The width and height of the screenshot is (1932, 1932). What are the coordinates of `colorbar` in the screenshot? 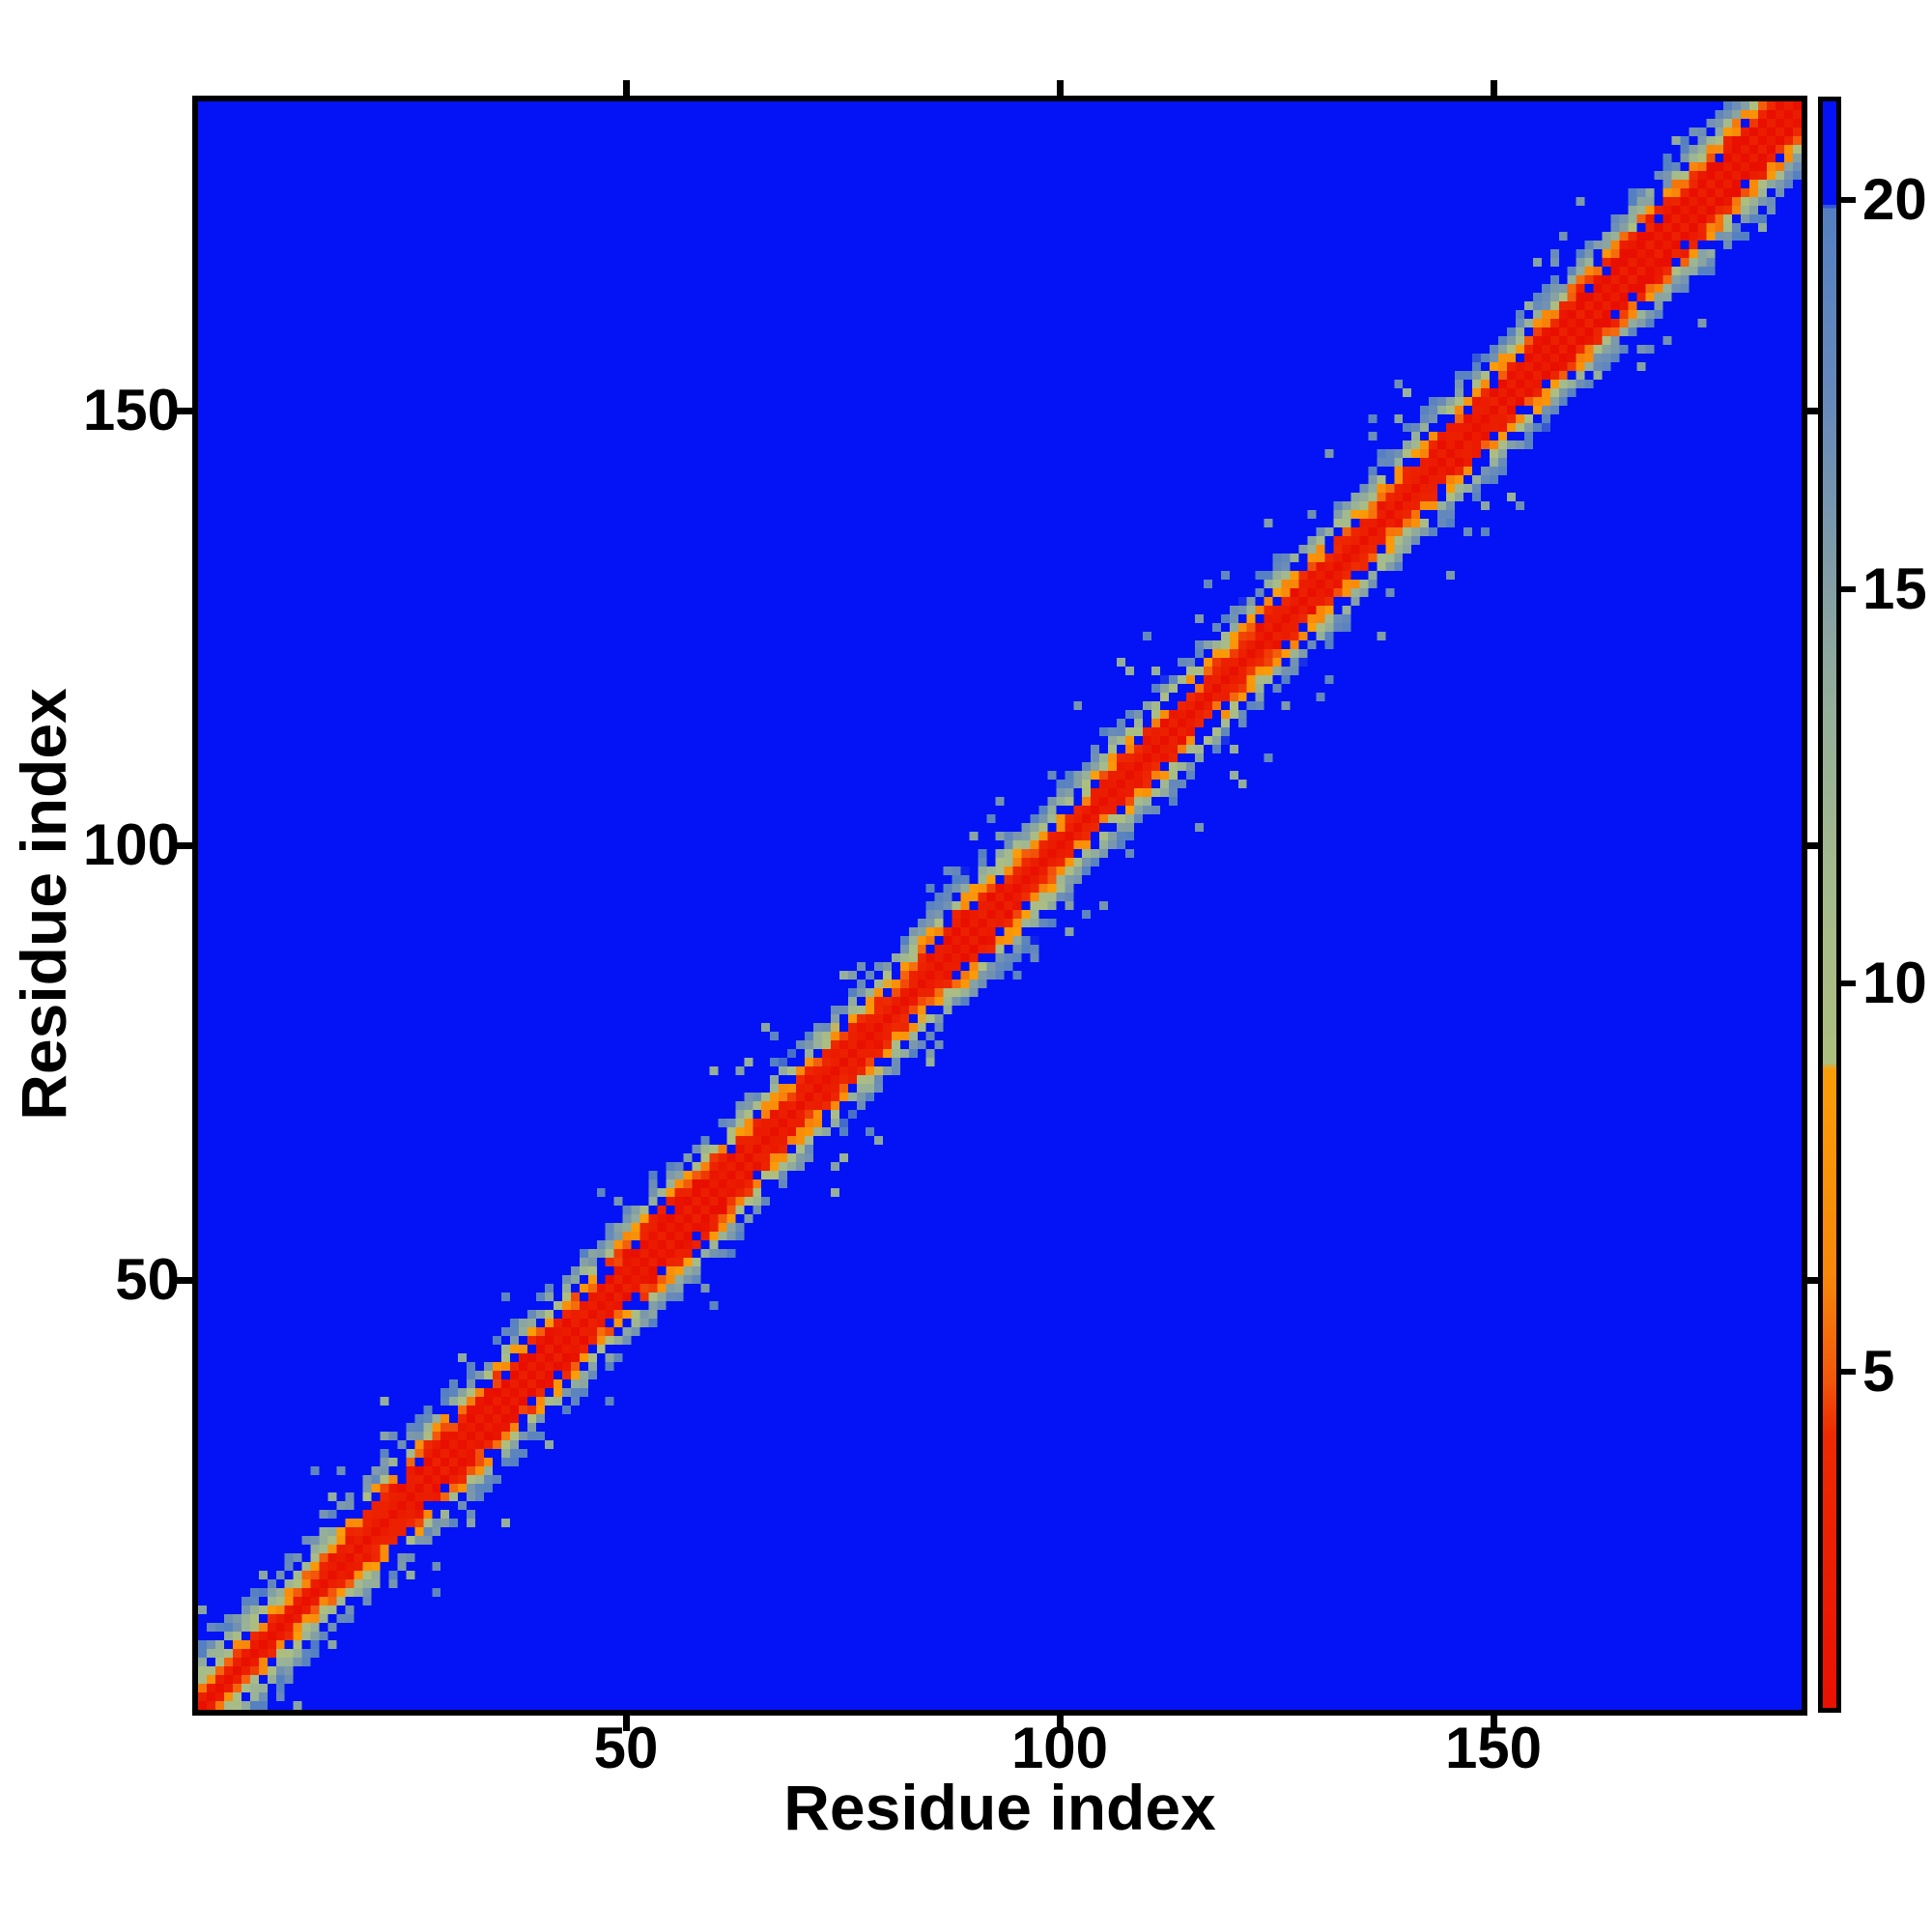 It's located at (1829, 905).